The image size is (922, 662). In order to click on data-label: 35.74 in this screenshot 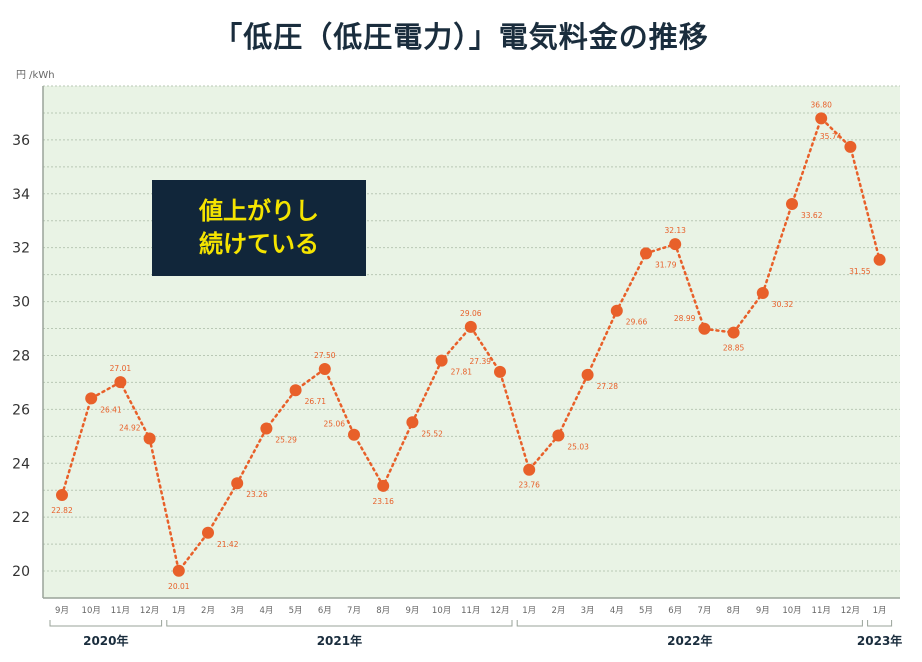, I will do `click(831, 136)`.